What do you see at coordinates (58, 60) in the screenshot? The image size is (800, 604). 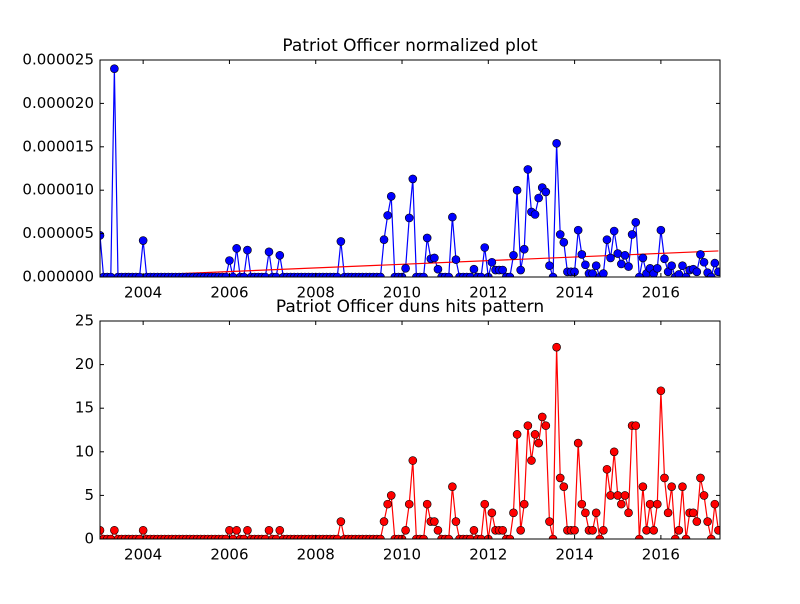 I see `y-tick-label: 0.000025` at bounding box center [58, 60].